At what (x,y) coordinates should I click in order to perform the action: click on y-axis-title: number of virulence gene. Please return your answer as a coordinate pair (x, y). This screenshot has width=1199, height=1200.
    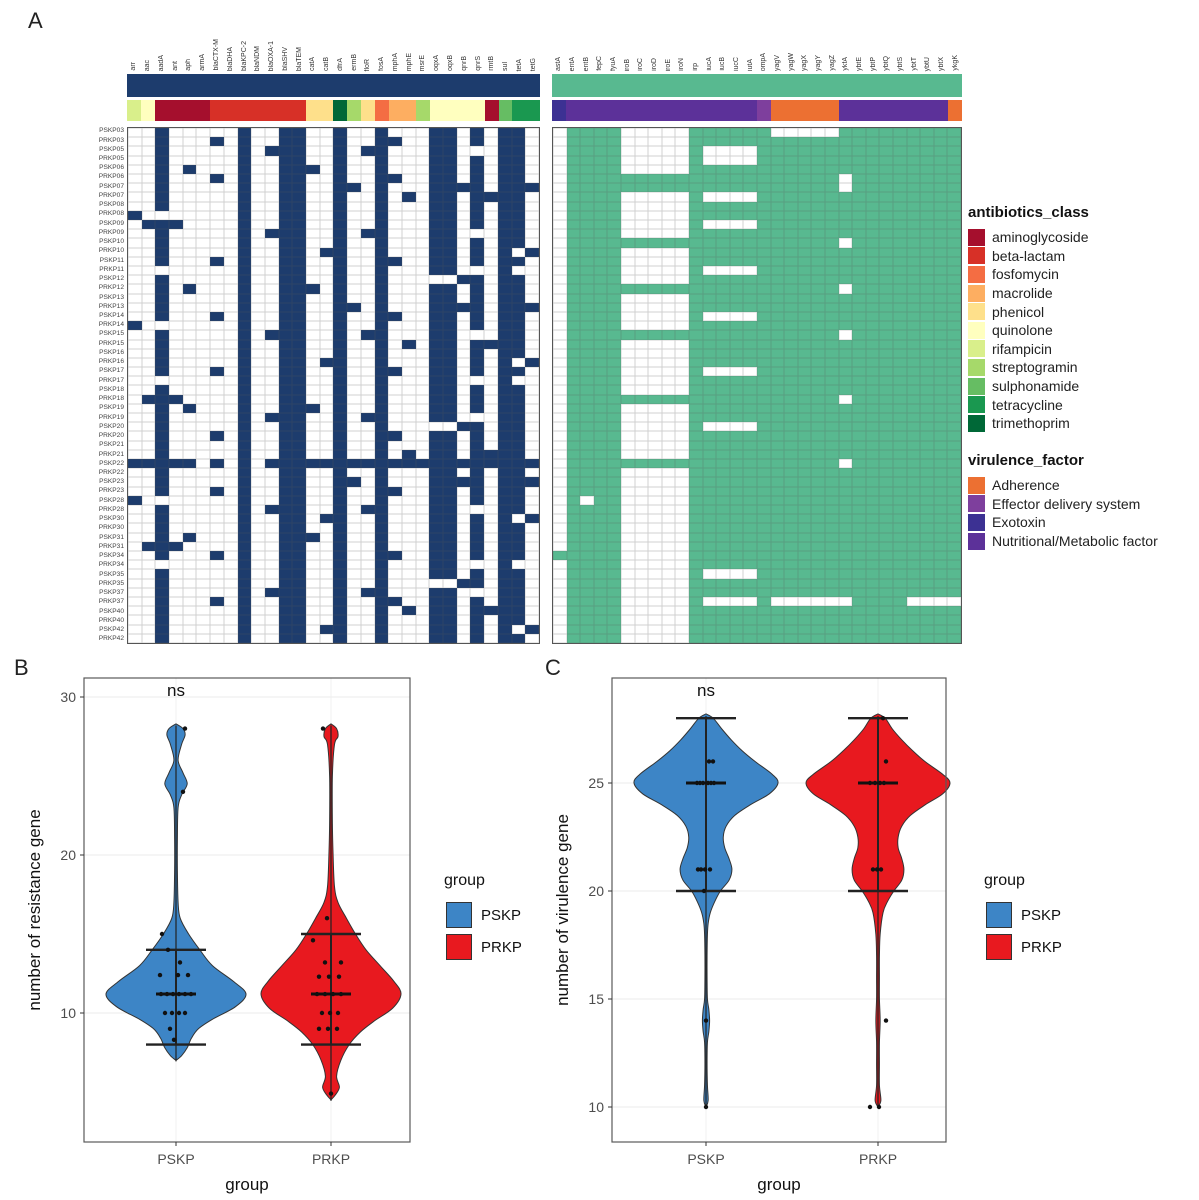
    Looking at the image, I should click on (562, 910).